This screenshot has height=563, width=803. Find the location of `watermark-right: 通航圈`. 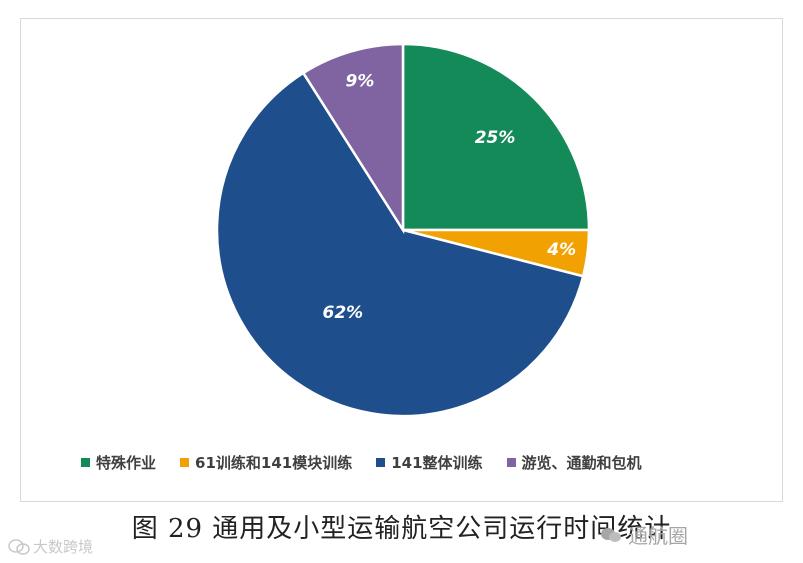

watermark-right: 通航圈 is located at coordinates (644, 534).